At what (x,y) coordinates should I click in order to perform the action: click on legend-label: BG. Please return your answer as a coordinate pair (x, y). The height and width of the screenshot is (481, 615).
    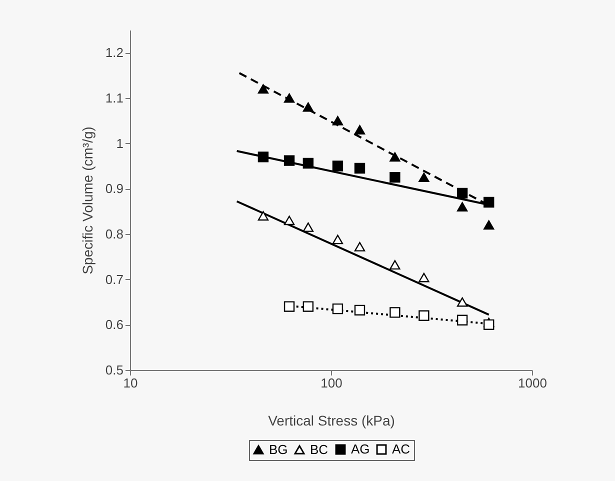
    Looking at the image, I should click on (278, 449).